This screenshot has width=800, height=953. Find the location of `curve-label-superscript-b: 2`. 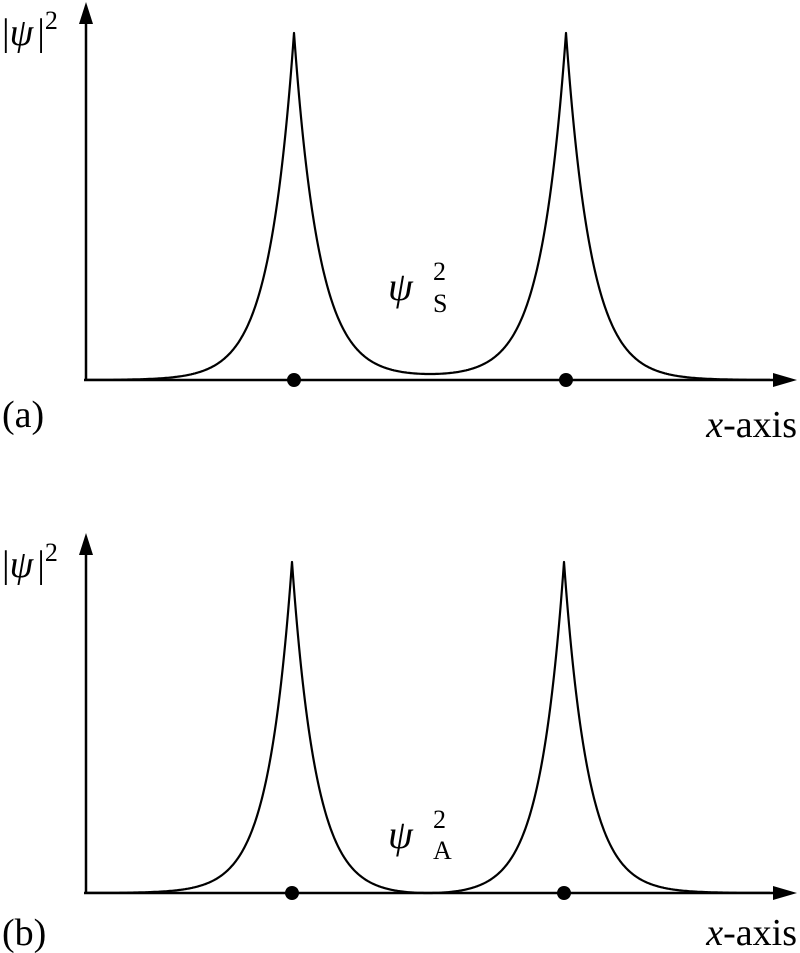

curve-label-superscript-b: 2 is located at coordinates (439, 819).